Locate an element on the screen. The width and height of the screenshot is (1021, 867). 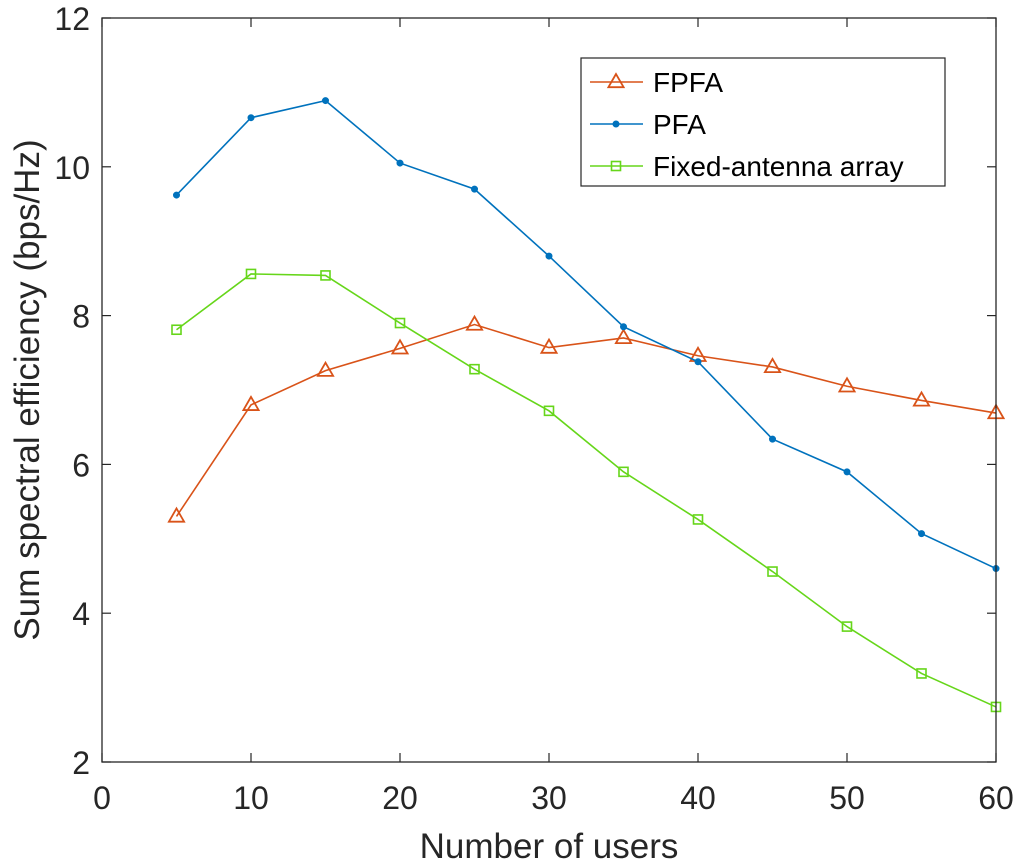
y-tick-label: 12 is located at coordinates (72, 19).